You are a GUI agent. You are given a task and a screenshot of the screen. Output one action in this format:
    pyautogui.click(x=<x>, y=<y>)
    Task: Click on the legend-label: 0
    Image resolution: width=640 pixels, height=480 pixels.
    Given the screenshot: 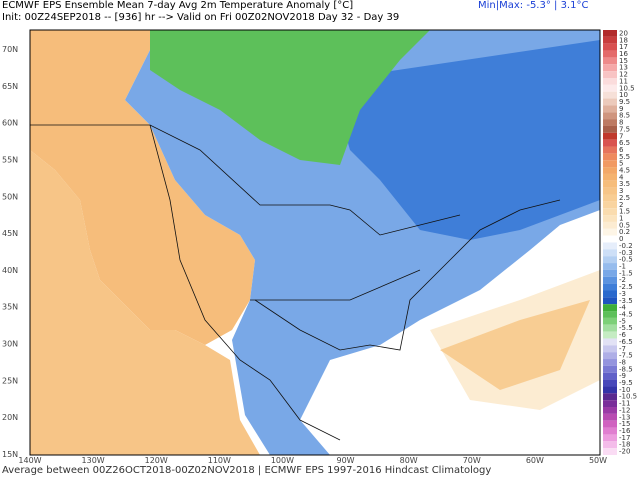 What is the action you would take?
    pyautogui.click(x=621, y=239)
    